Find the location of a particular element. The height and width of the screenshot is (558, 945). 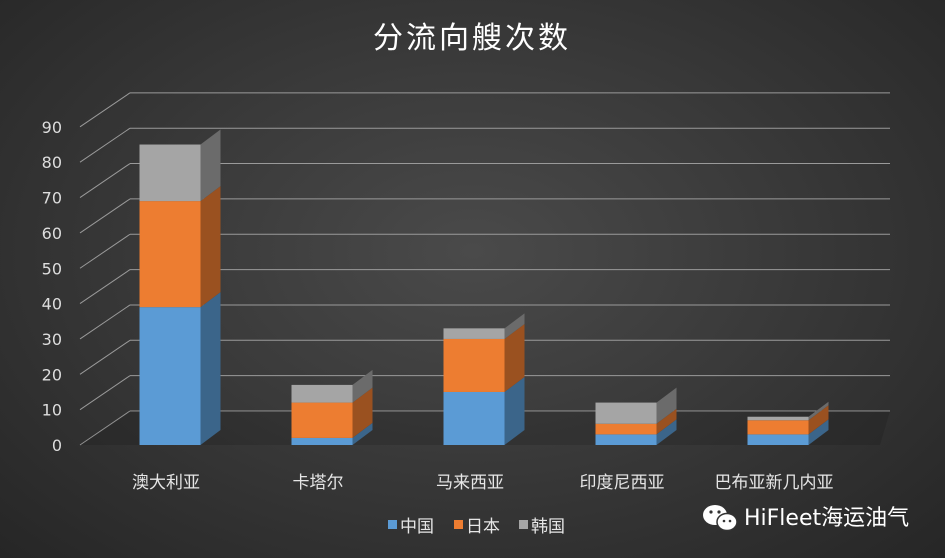

watermark: HiFleet海运油气 is located at coordinates (806, 518).